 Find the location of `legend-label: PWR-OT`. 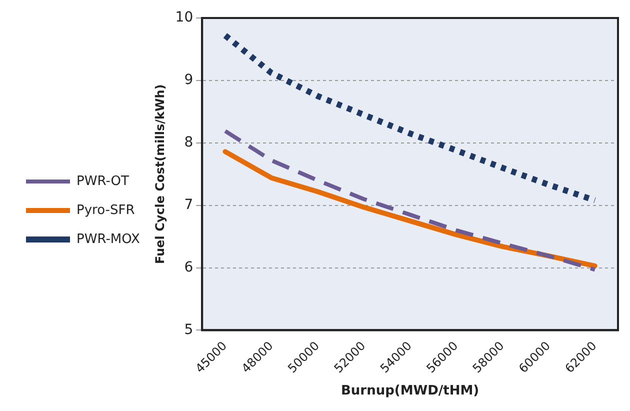

legend-label: PWR-OT is located at coordinates (102, 181).